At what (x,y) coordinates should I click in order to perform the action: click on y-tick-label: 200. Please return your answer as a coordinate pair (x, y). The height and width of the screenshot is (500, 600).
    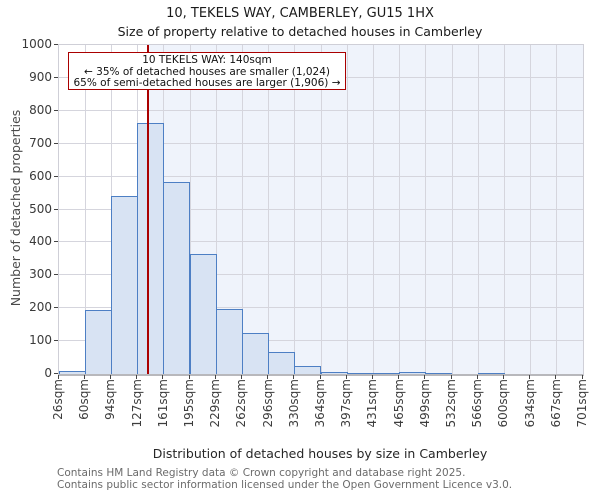
    Looking at the image, I should click on (40, 307).